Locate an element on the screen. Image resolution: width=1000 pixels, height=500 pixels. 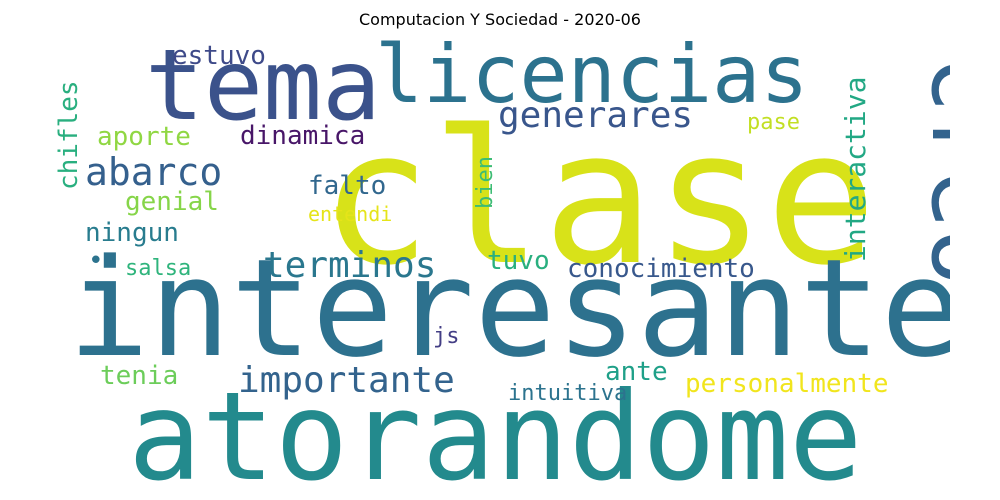
word-creo: creo is located at coordinates (930, 170).